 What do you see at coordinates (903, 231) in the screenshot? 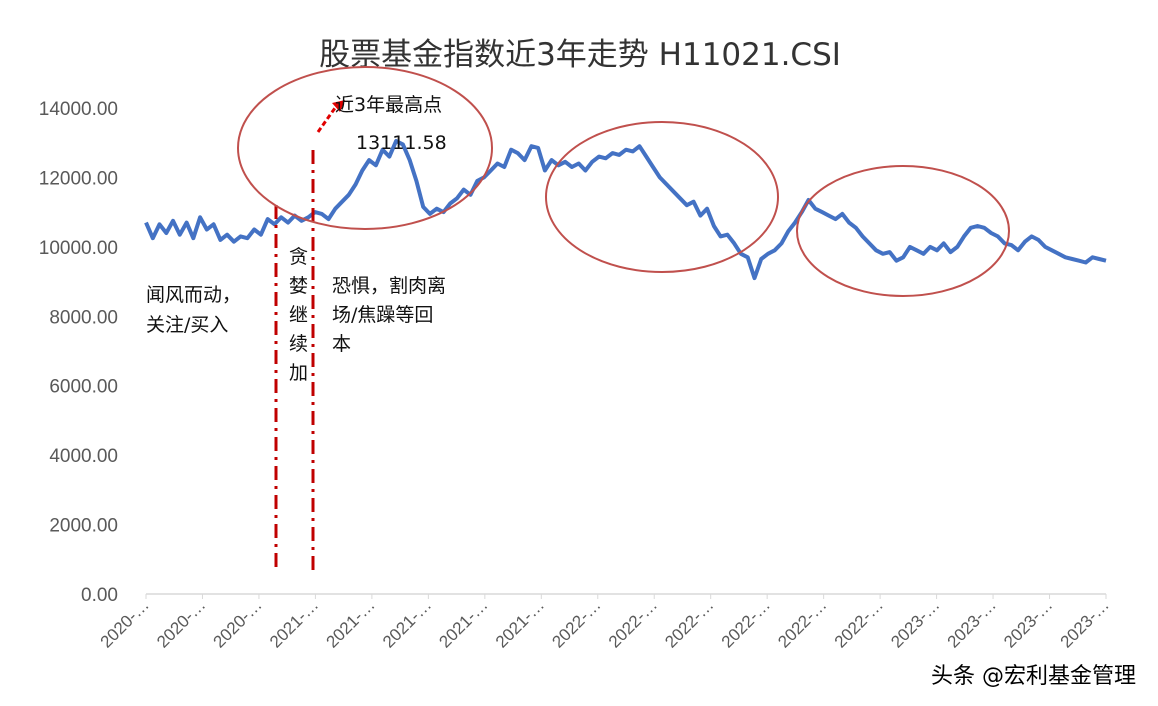
I see `recent-ellipse` at bounding box center [903, 231].